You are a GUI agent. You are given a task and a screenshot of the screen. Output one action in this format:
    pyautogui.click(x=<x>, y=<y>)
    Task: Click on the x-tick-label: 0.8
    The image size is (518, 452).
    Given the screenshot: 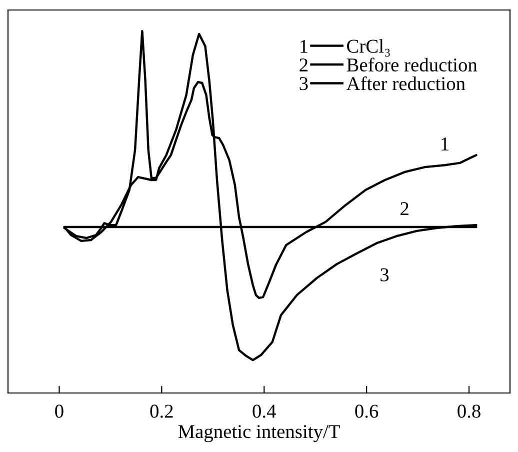 What is the action you would take?
    pyautogui.click(x=469, y=411)
    